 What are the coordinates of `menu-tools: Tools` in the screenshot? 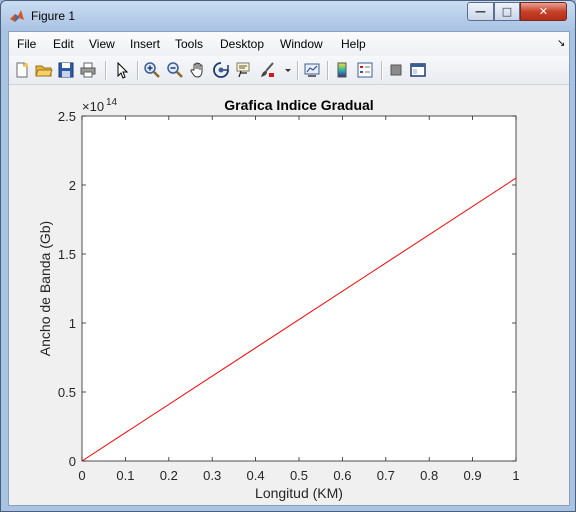 It's located at (189, 44).